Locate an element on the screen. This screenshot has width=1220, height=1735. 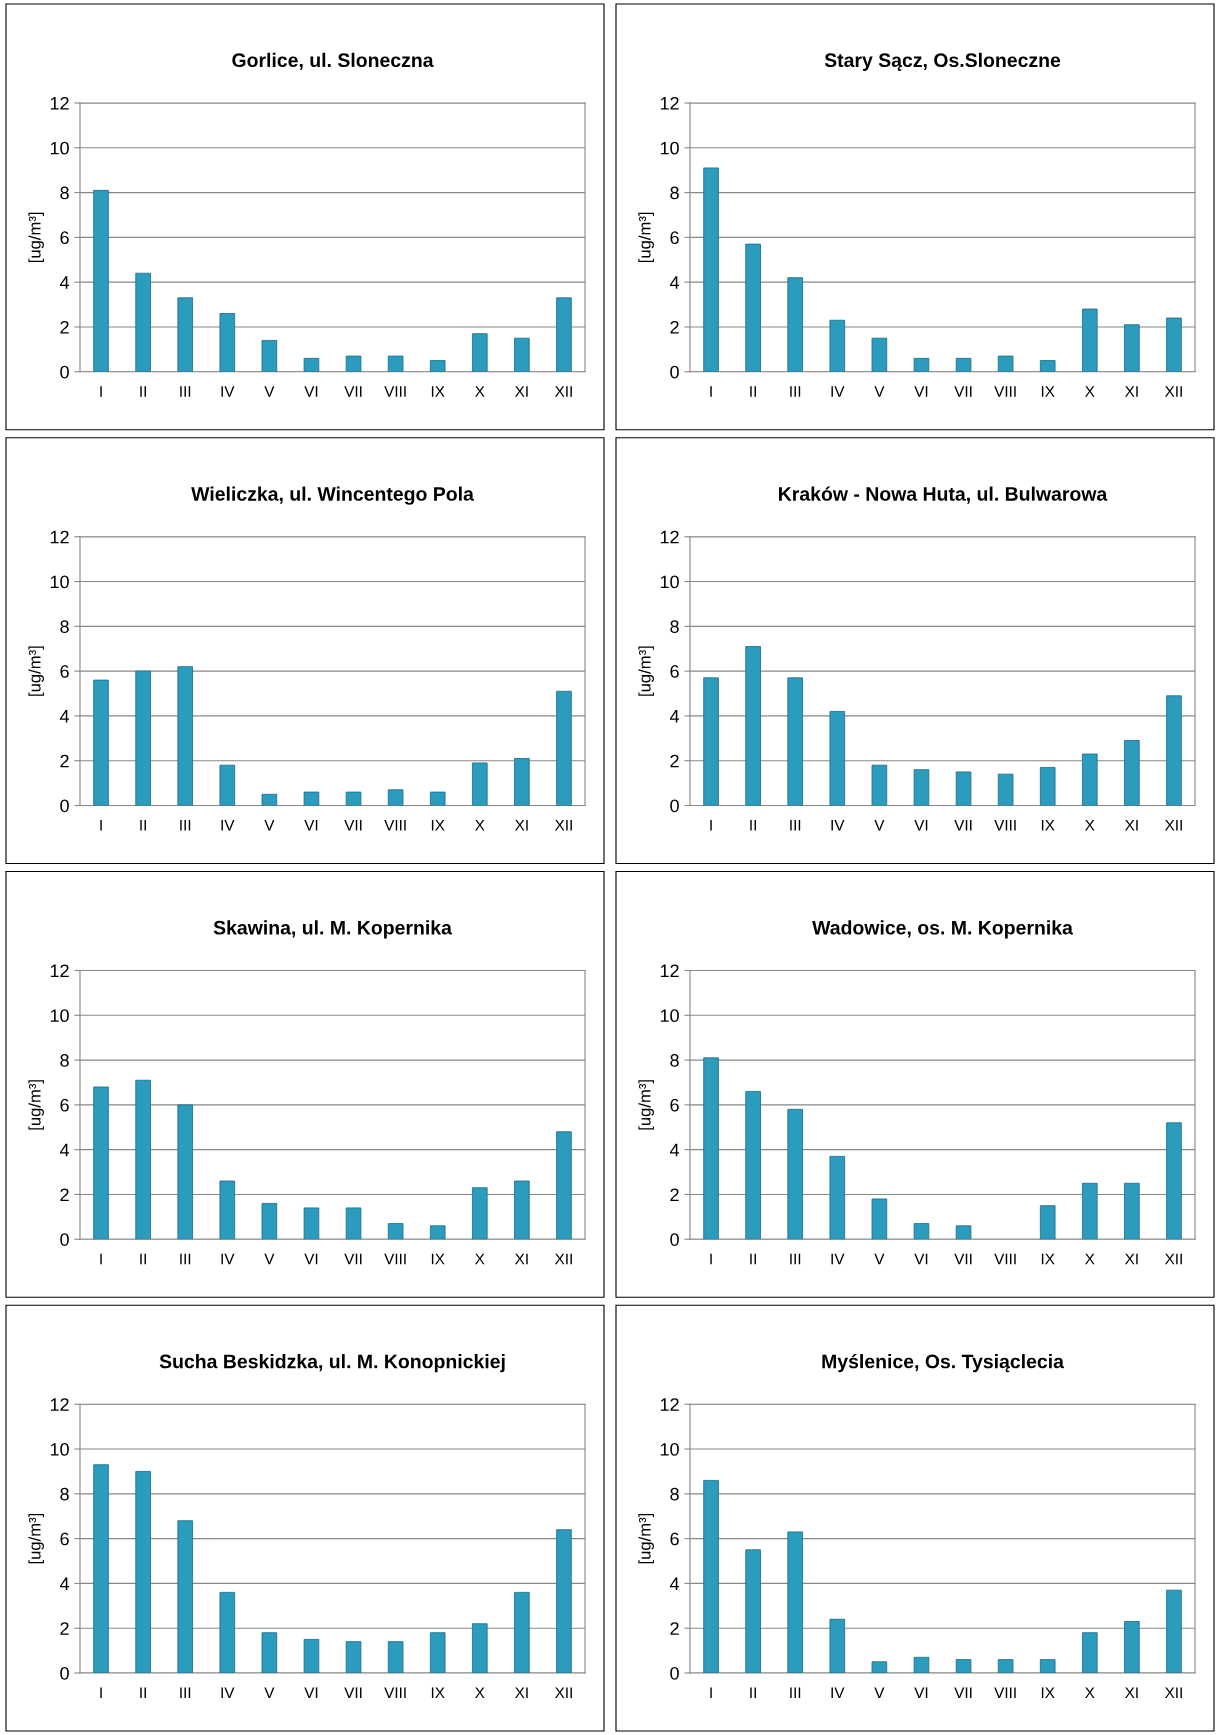
chart-title: Skawina, ul. M. Kopernika is located at coordinates (333, 929).